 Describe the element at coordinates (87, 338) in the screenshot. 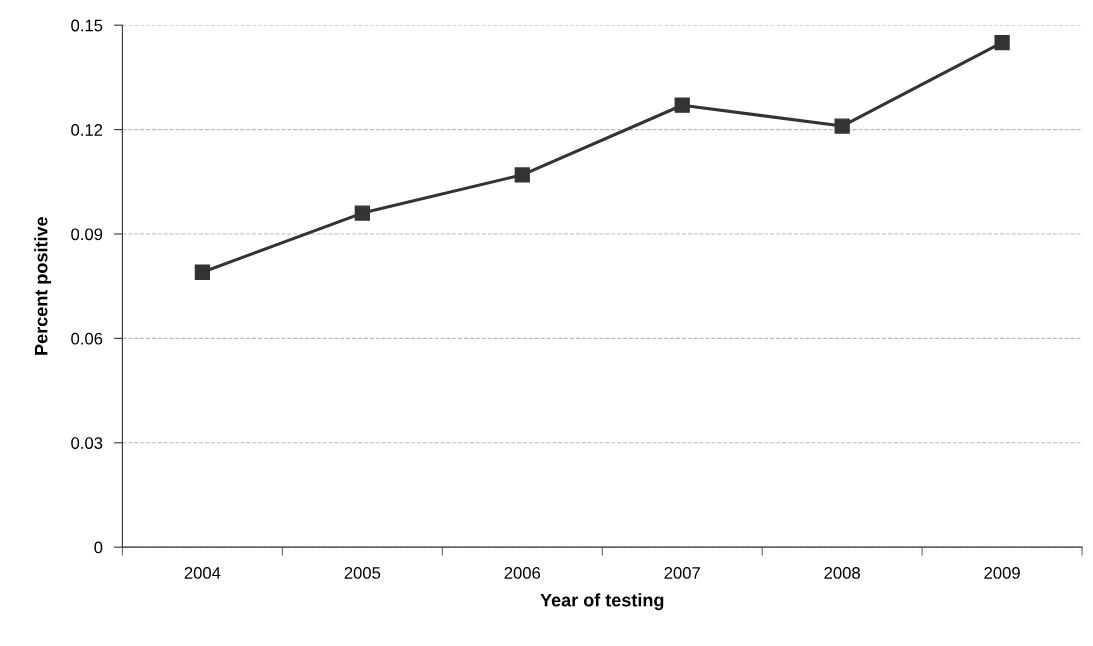

I see `y-tick-label: 0.06` at that location.